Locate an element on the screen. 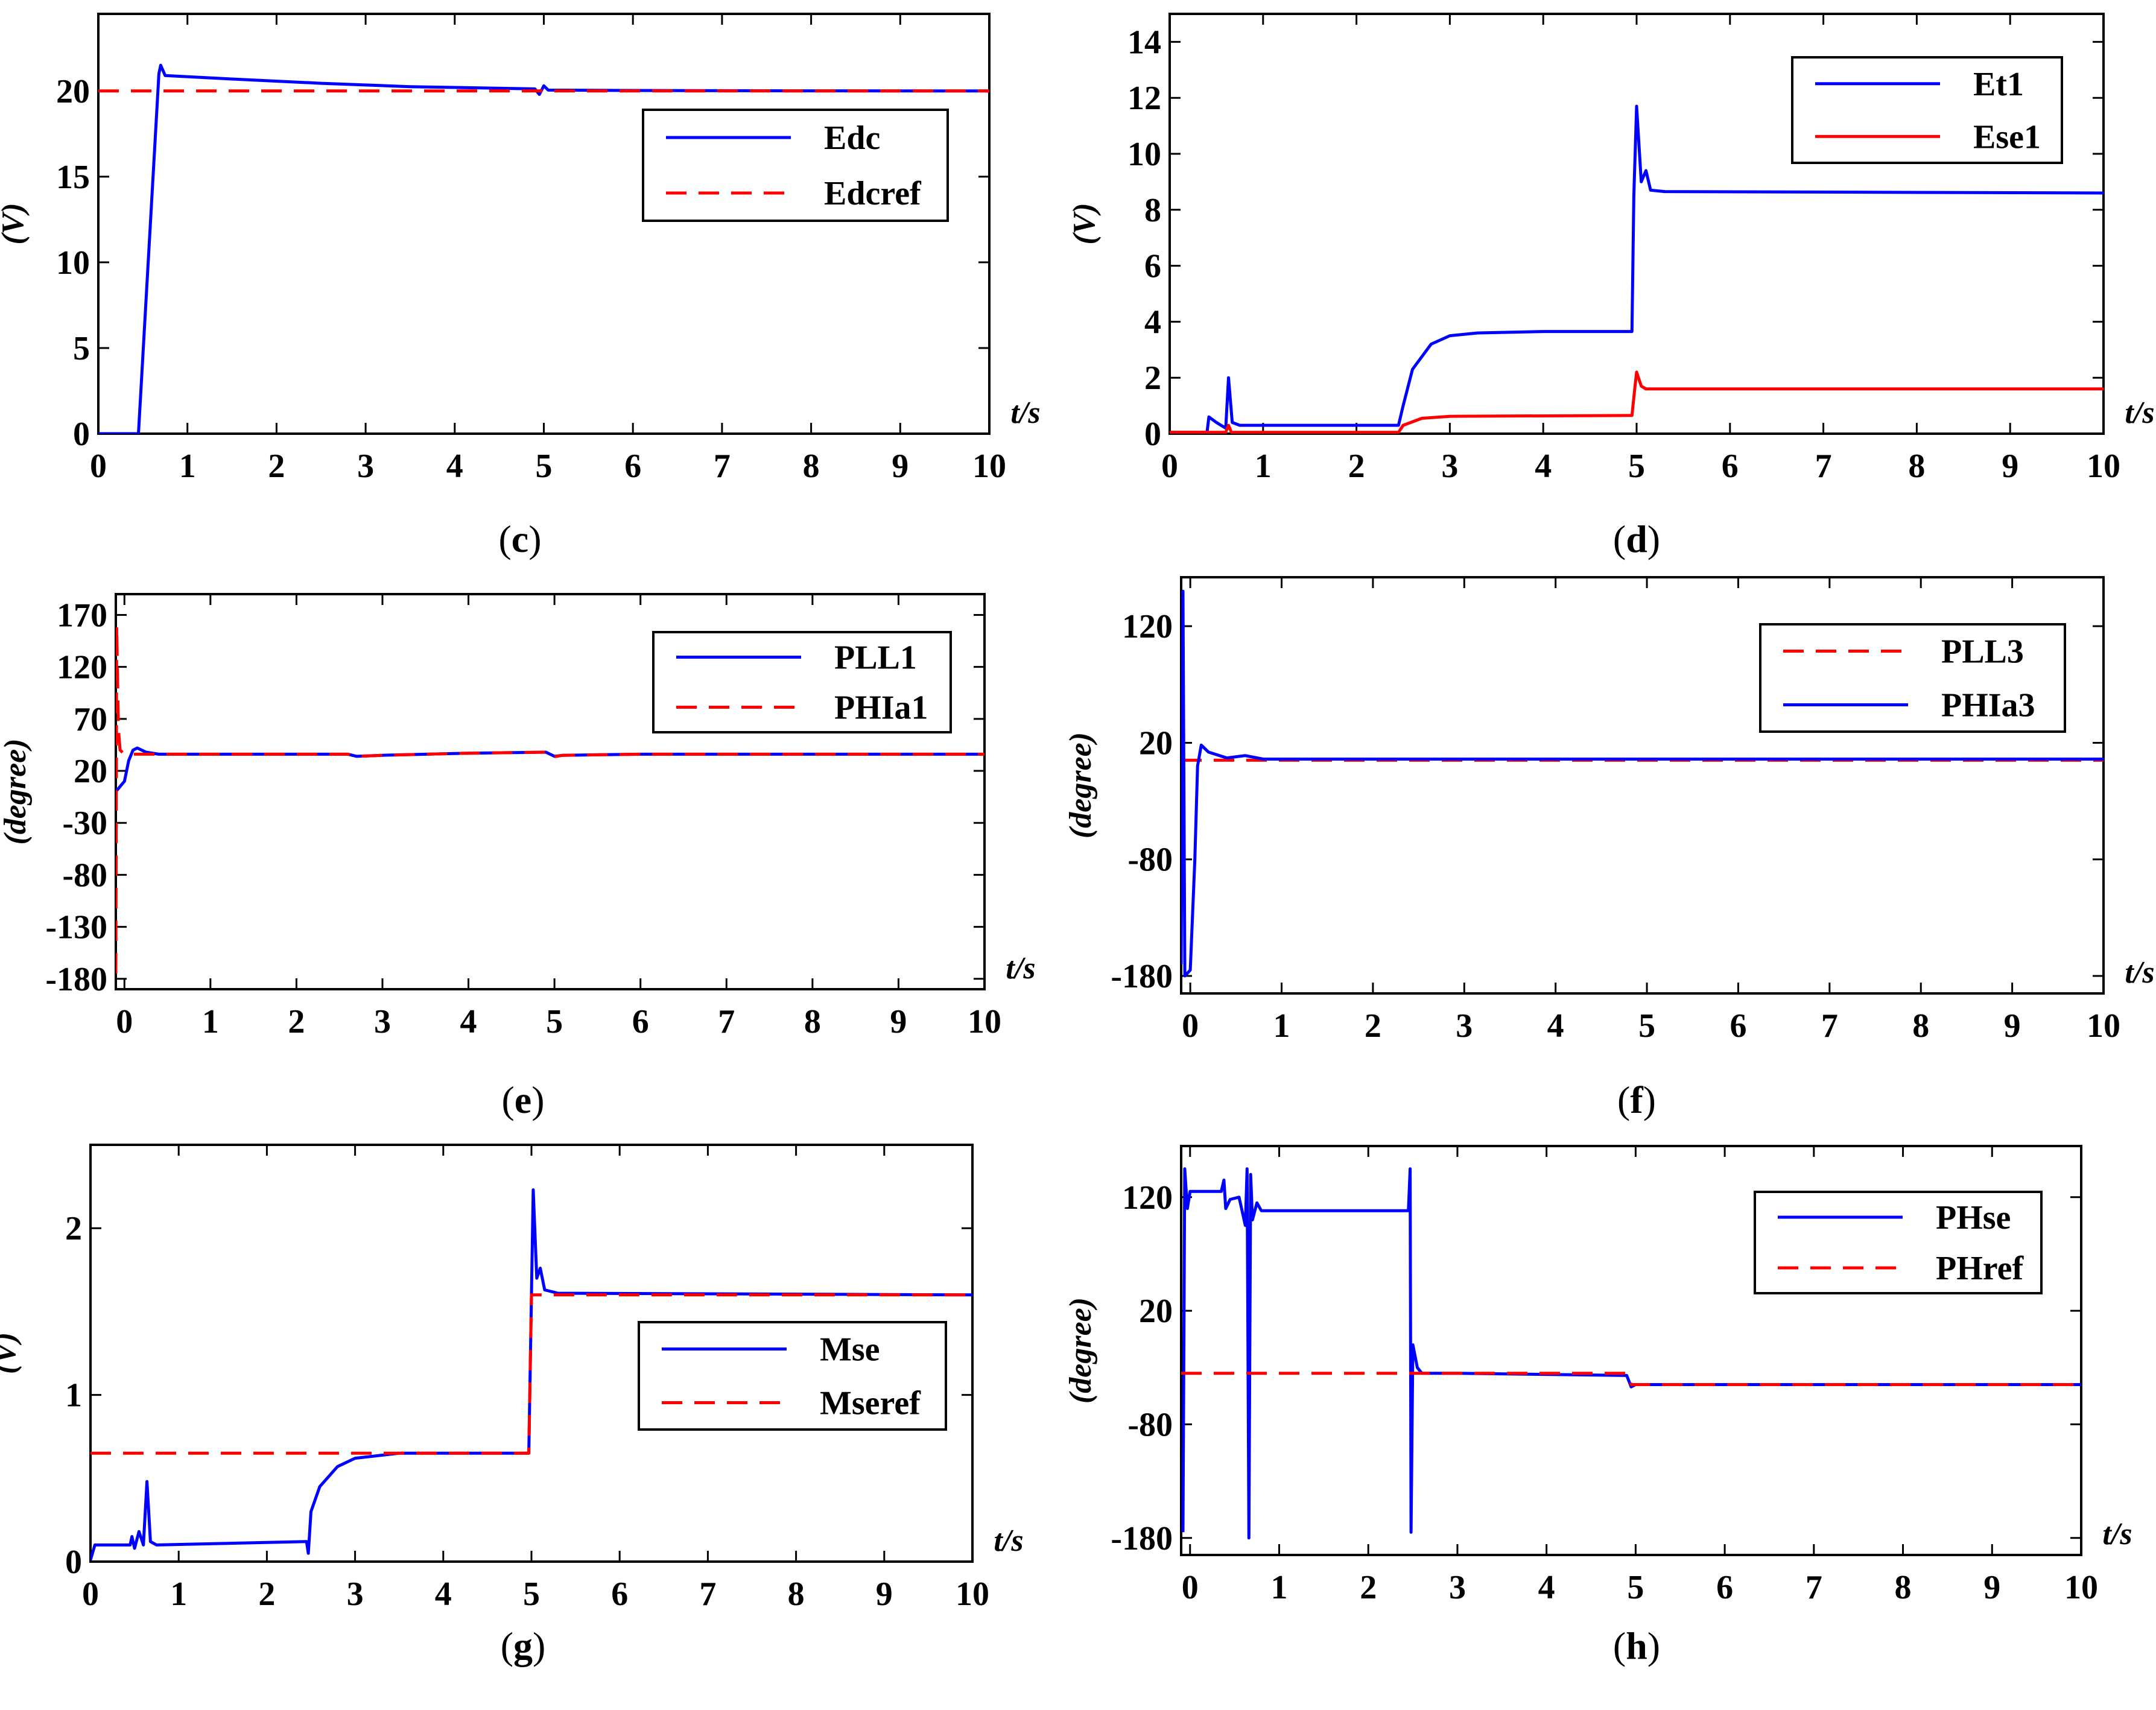 This screenshot has width=2156, height=1710. y-tick-label: 15 is located at coordinates (73, 177).